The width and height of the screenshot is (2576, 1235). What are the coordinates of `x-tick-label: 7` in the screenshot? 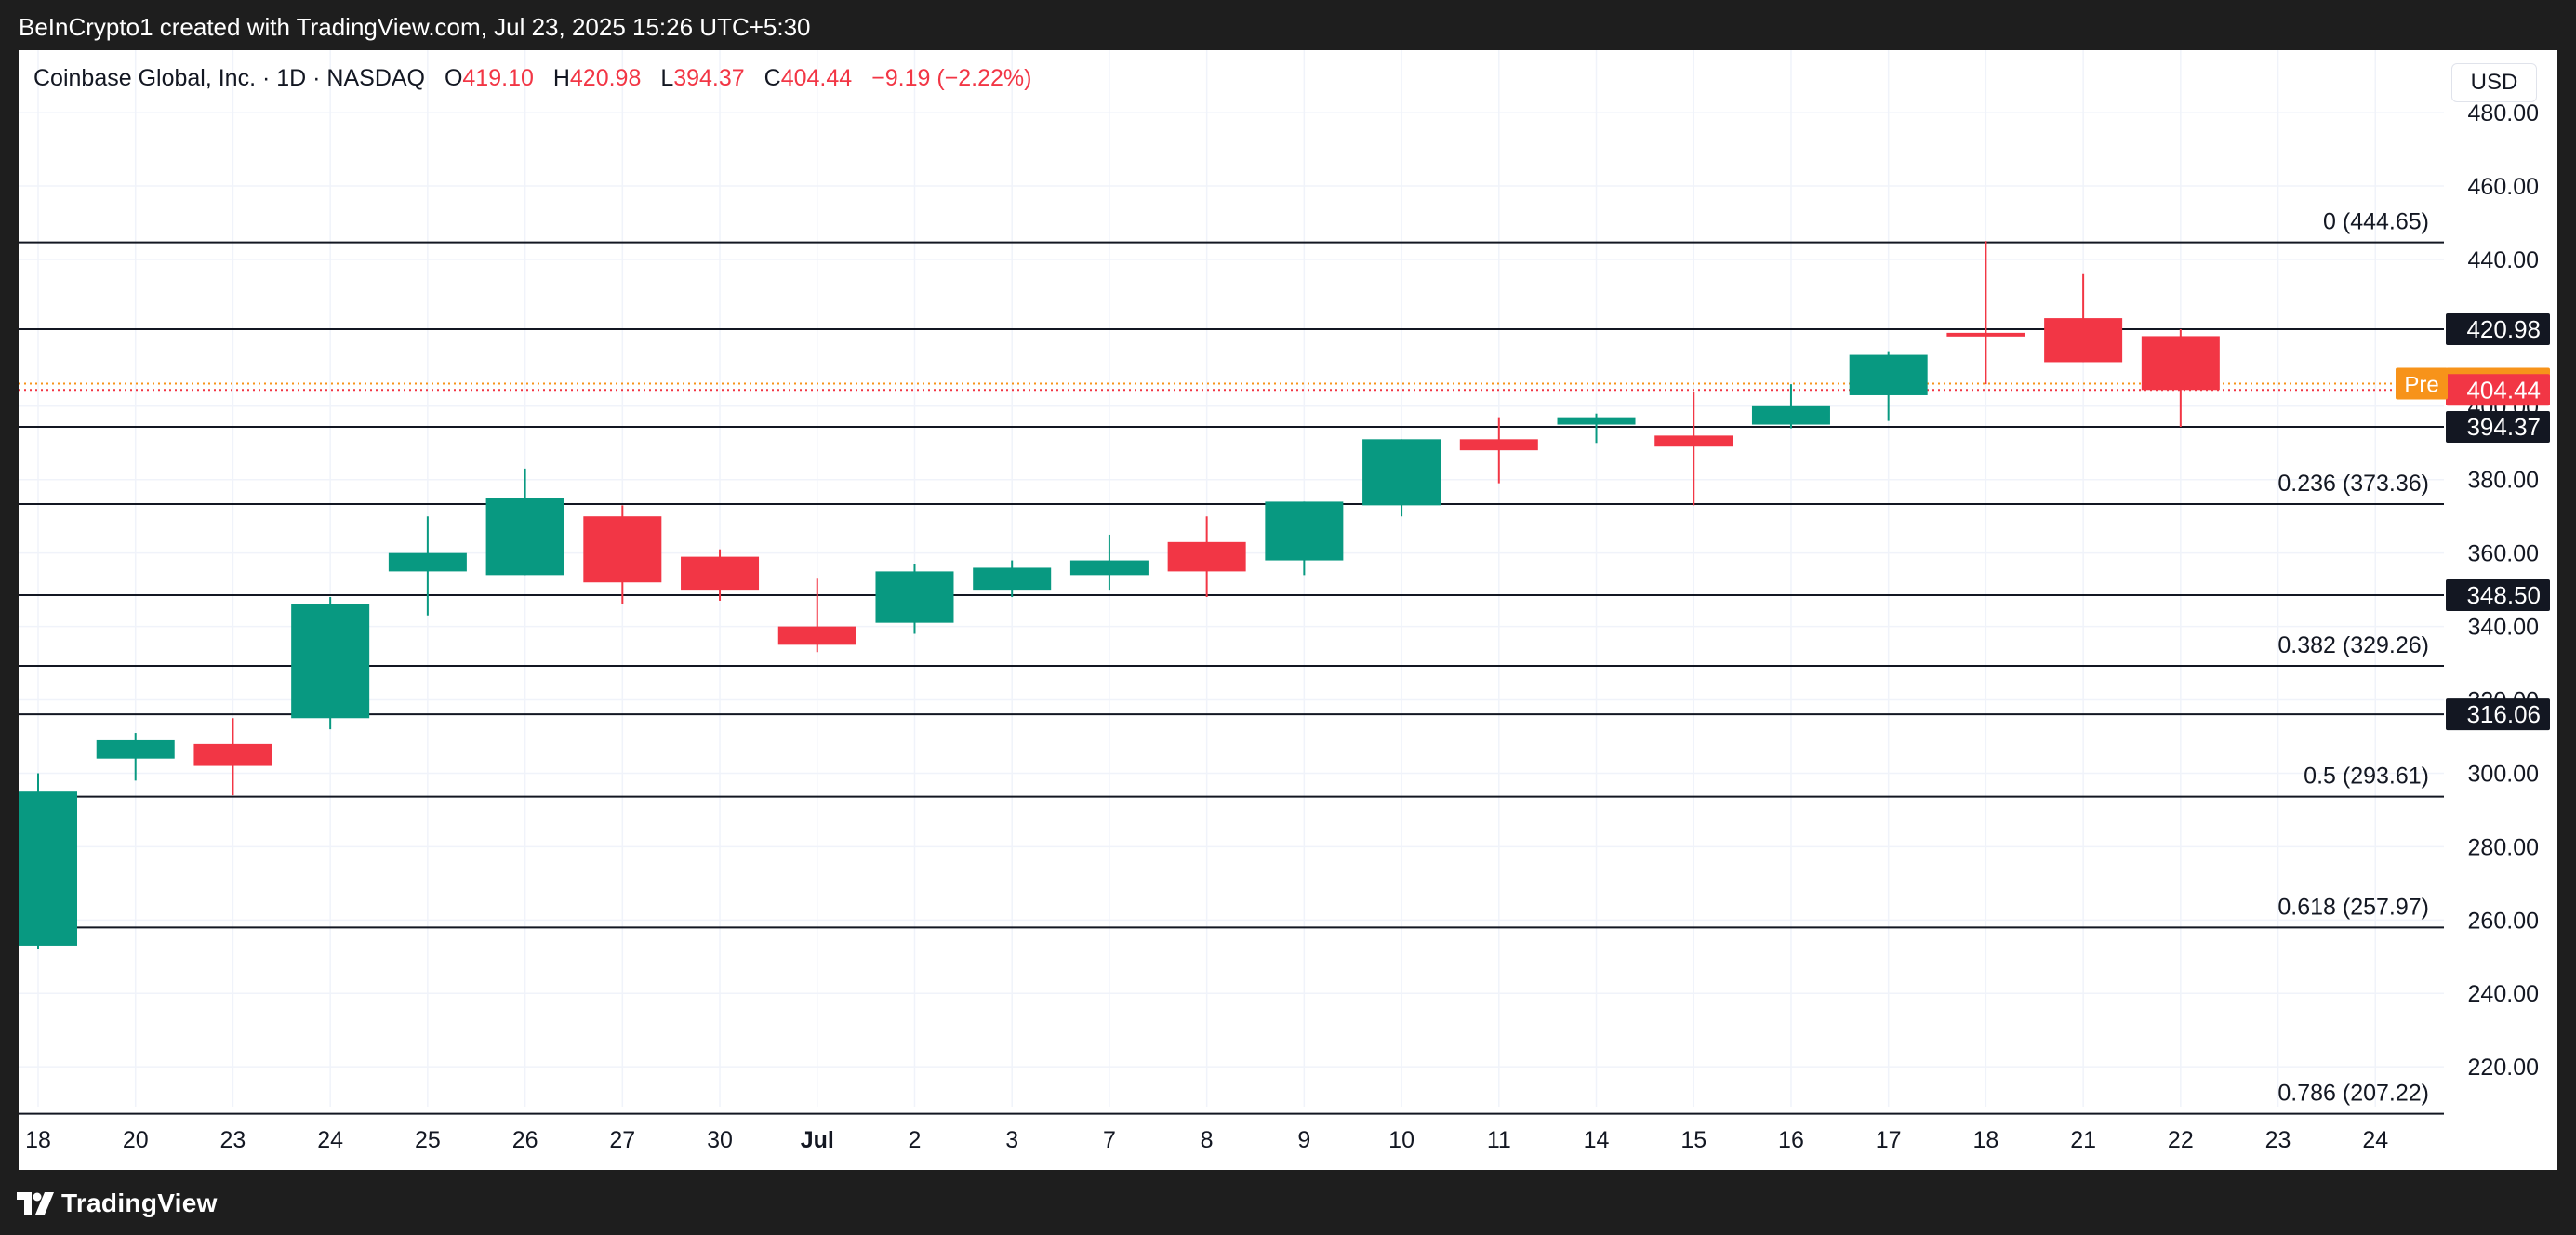 It's located at (1109, 1140).